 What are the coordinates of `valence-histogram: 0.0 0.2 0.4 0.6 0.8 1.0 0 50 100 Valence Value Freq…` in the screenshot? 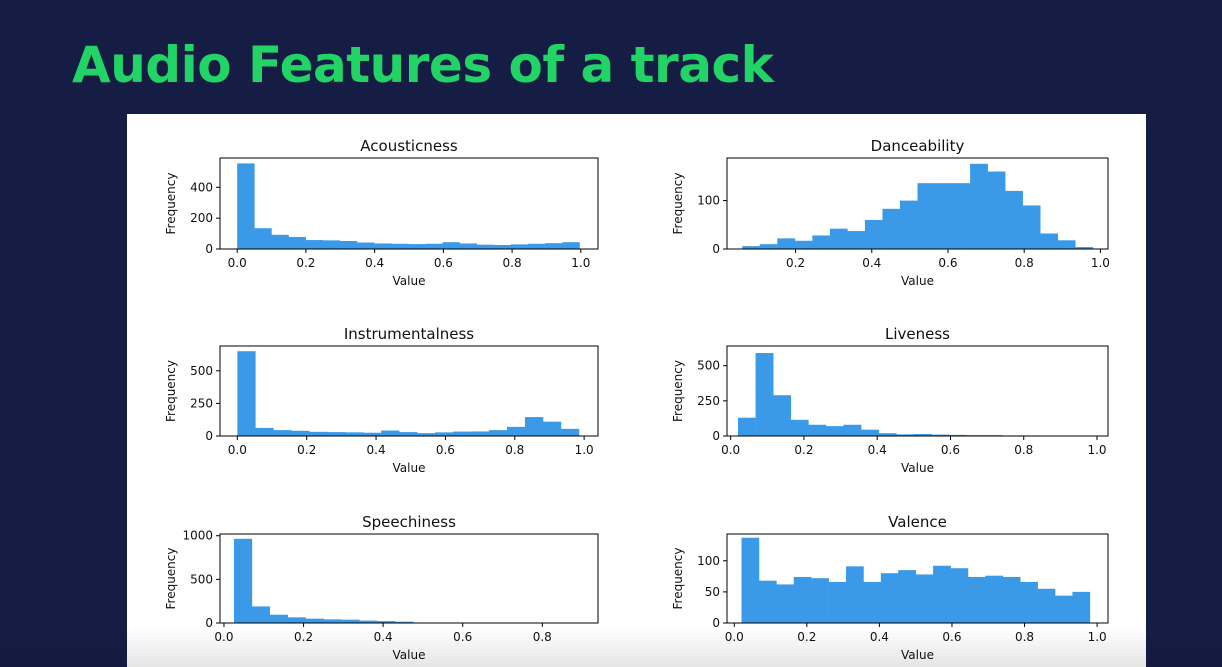 It's located at (890, 587).